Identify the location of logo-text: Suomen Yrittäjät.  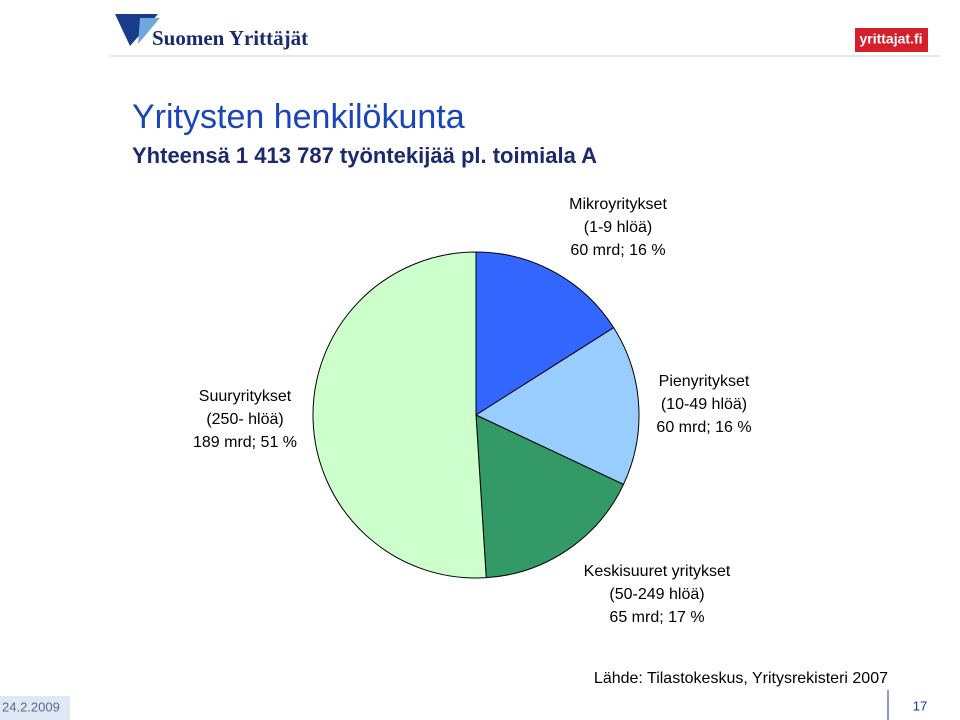
(230, 38).